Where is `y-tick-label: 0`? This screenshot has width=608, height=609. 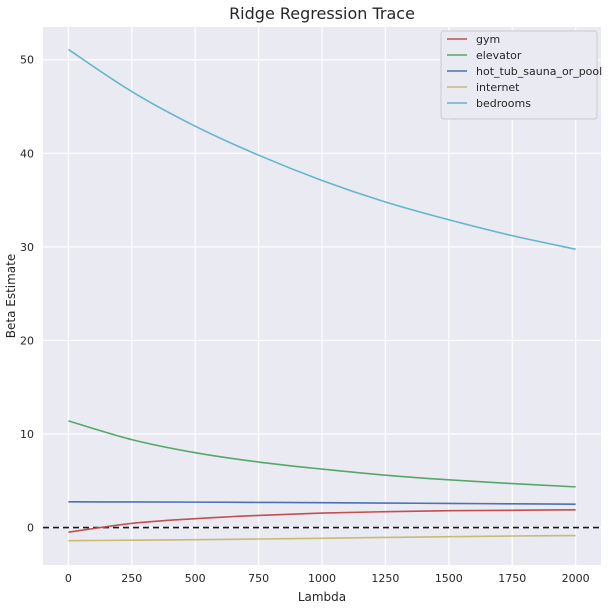 y-tick-label: 0 is located at coordinates (30, 528).